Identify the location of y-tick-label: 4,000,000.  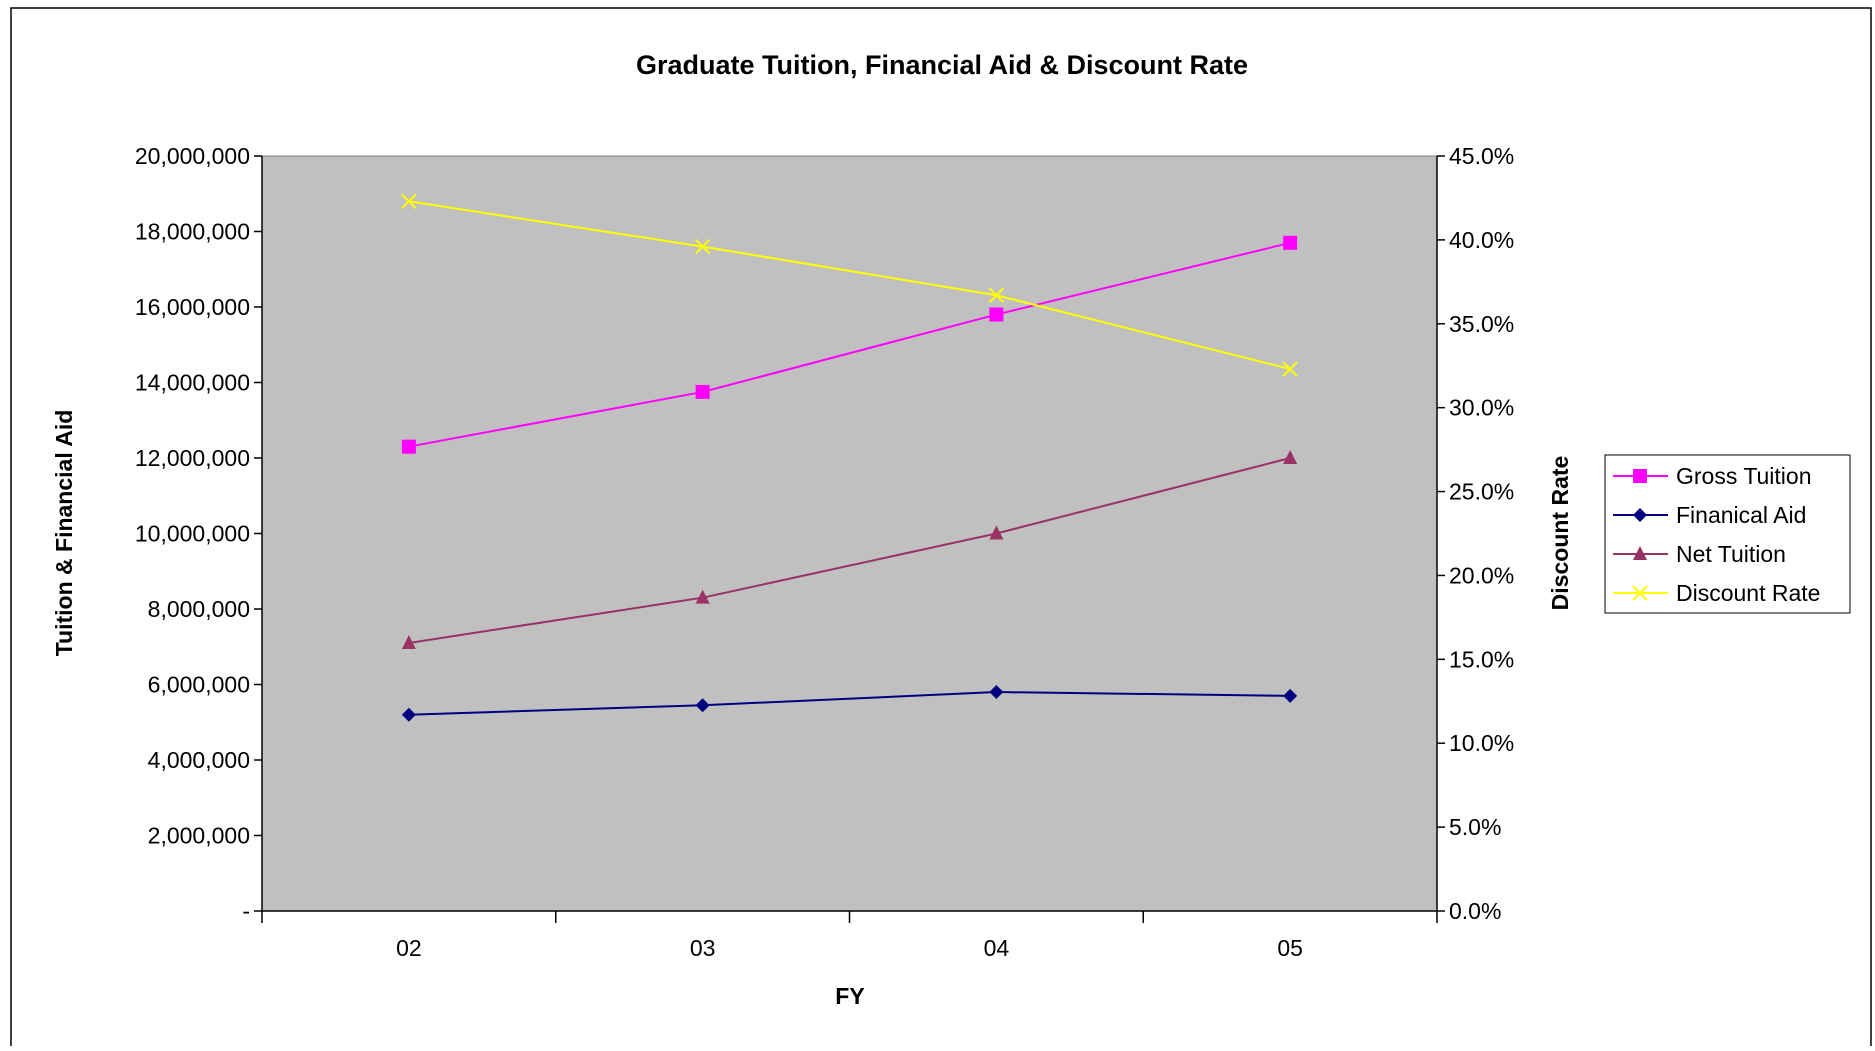
(199, 760).